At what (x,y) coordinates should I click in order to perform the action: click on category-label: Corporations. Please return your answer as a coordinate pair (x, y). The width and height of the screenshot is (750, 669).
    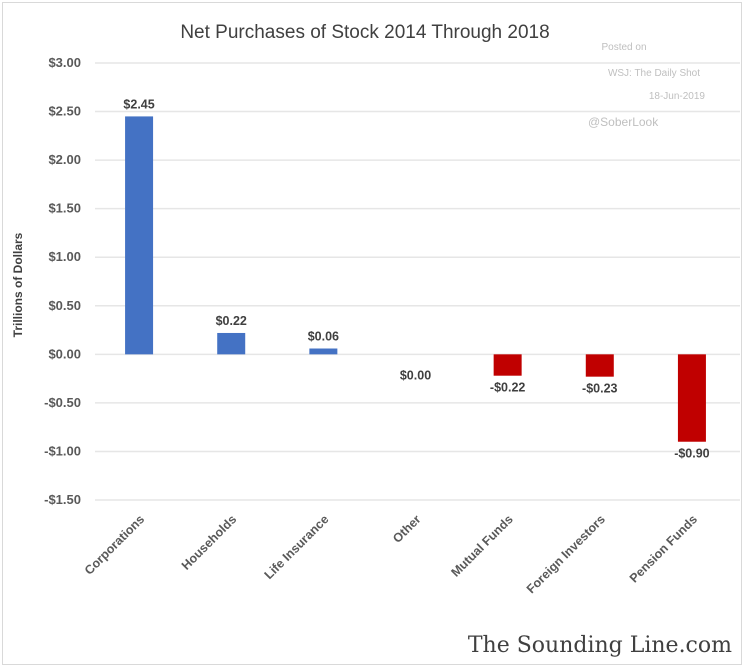
    Looking at the image, I should click on (114, 544).